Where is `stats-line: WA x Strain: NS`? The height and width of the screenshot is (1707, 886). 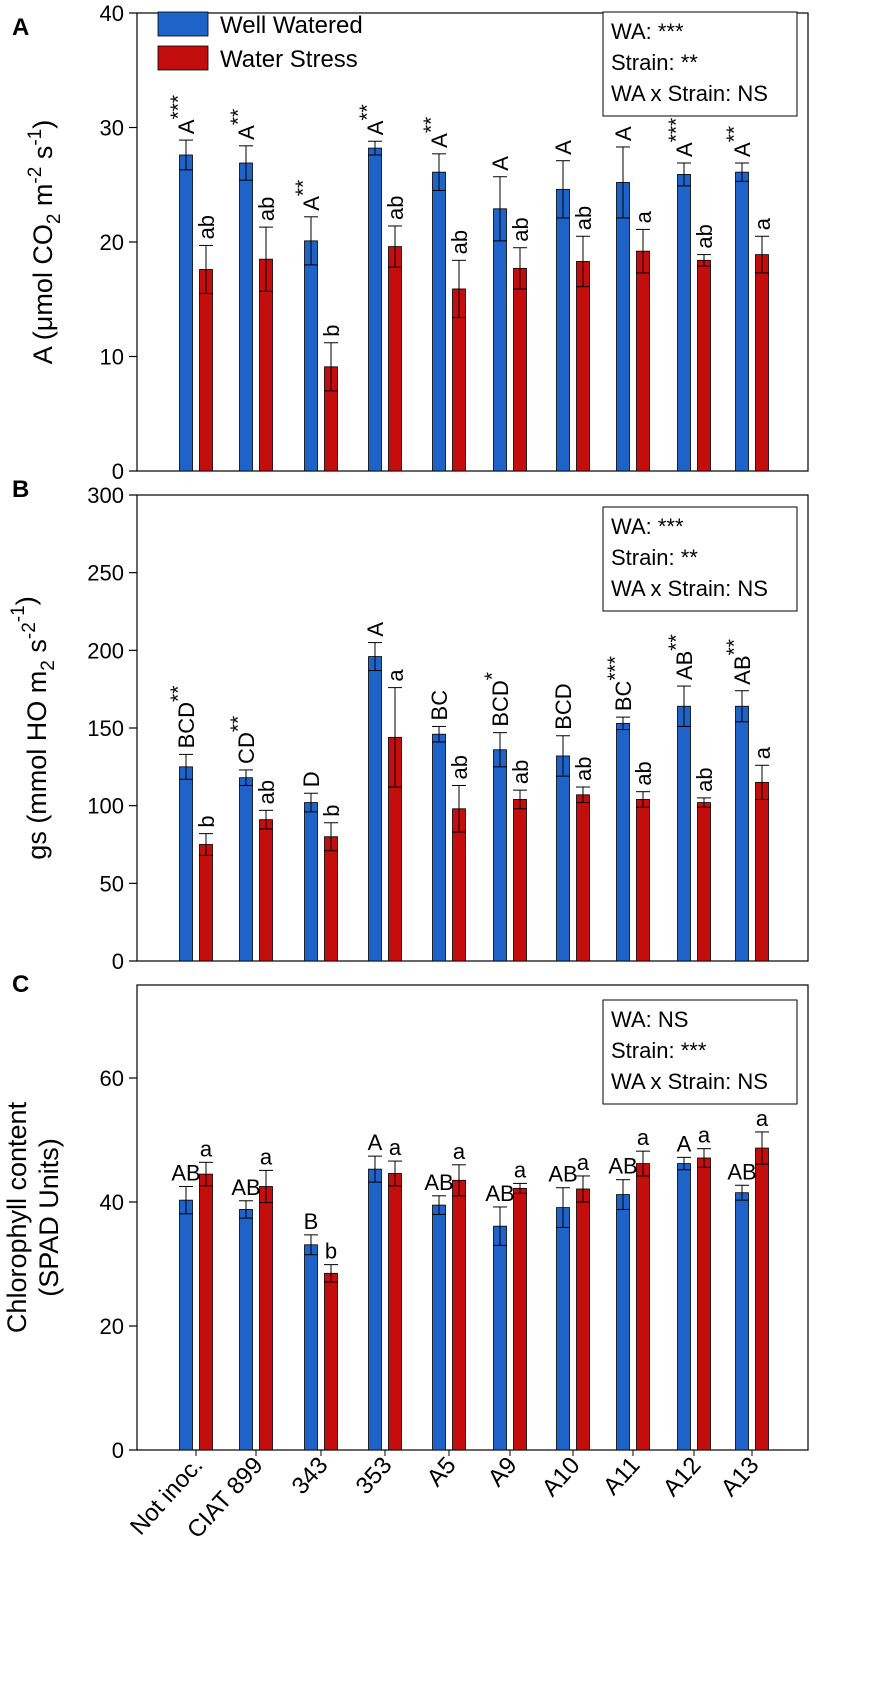
stats-line: WA x Strain: NS is located at coordinates (689, 1081).